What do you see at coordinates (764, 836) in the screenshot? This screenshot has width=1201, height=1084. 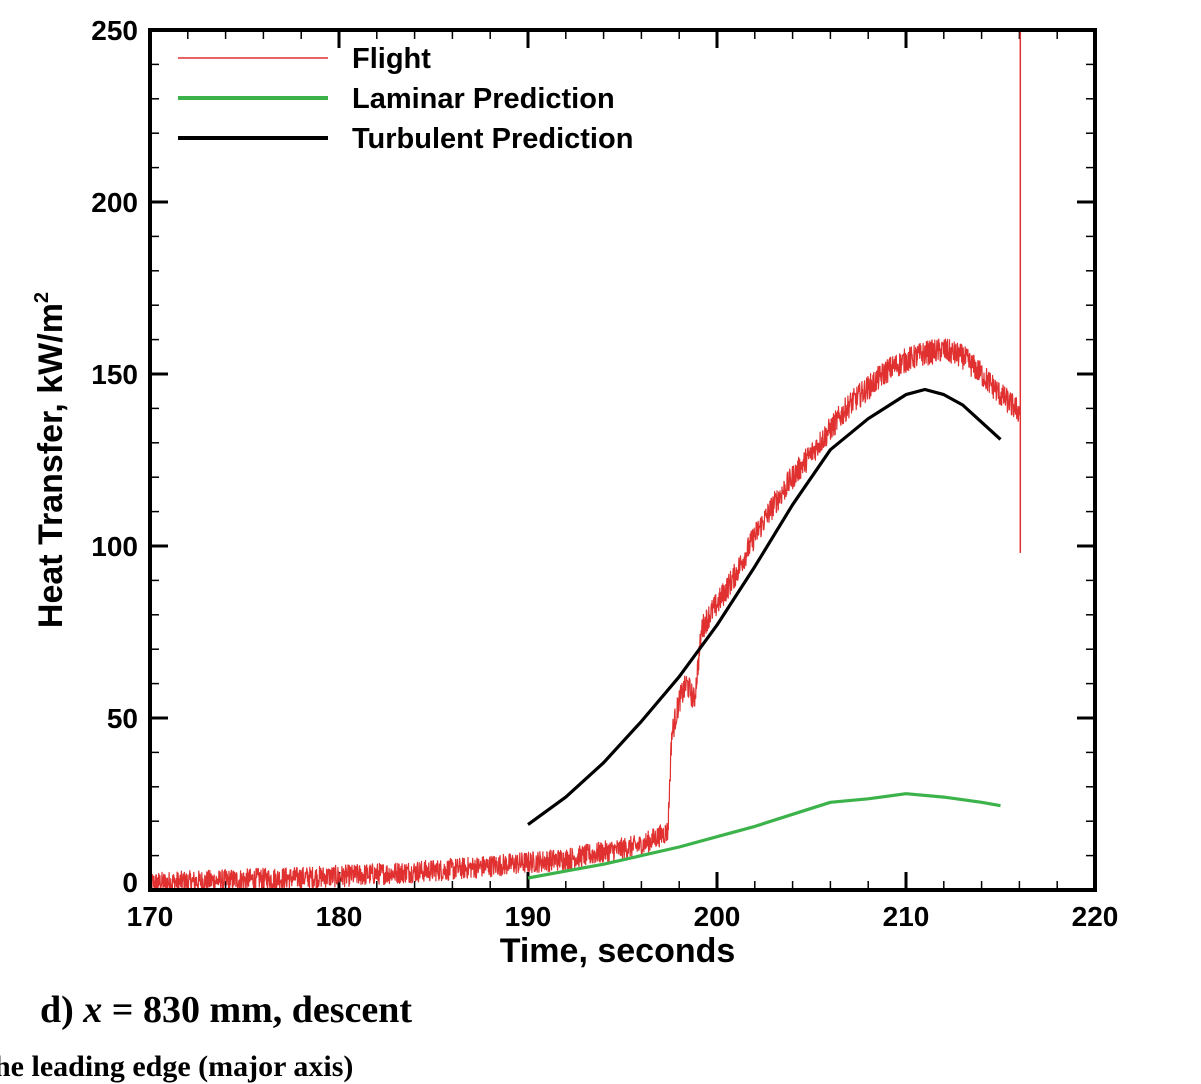 I see `series-line-laminar-prediction` at bounding box center [764, 836].